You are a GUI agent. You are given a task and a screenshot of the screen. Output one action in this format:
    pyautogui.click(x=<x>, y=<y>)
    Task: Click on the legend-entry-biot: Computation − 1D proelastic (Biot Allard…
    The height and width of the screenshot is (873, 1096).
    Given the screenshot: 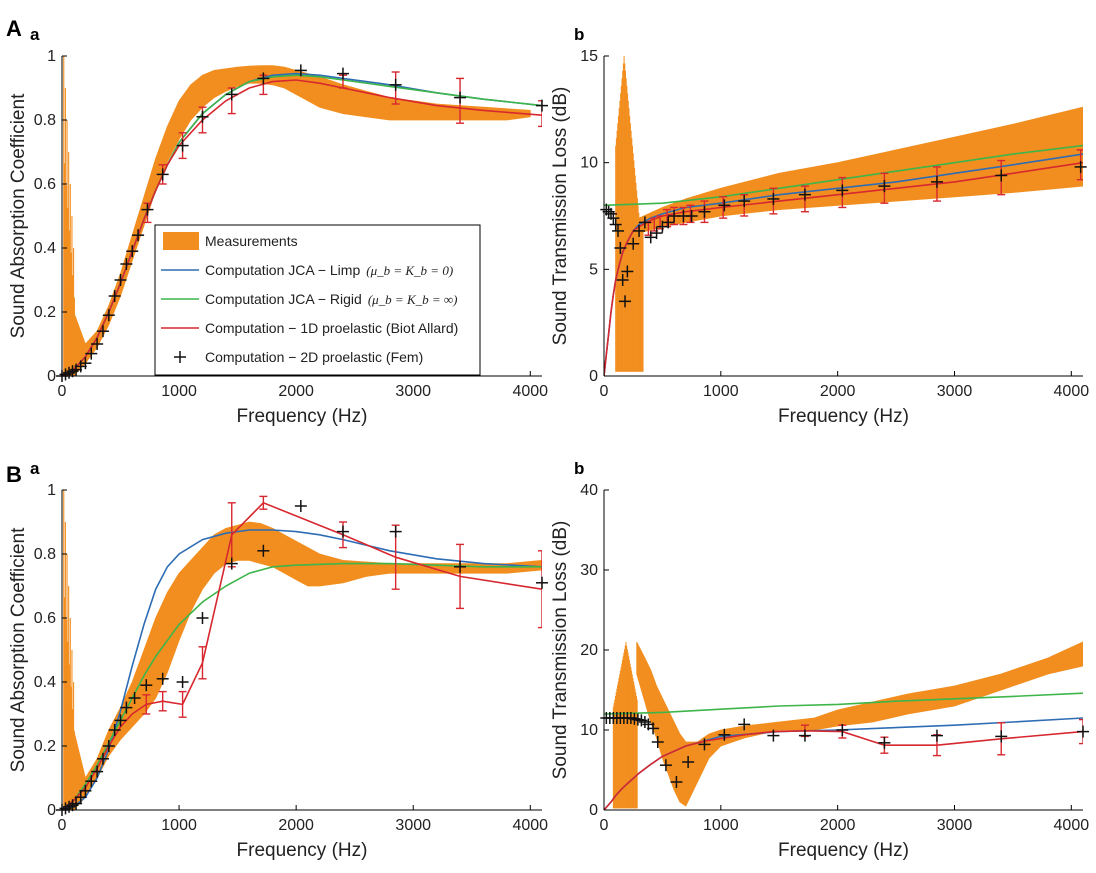 What is the action you would take?
    pyautogui.click(x=309, y=328)
    